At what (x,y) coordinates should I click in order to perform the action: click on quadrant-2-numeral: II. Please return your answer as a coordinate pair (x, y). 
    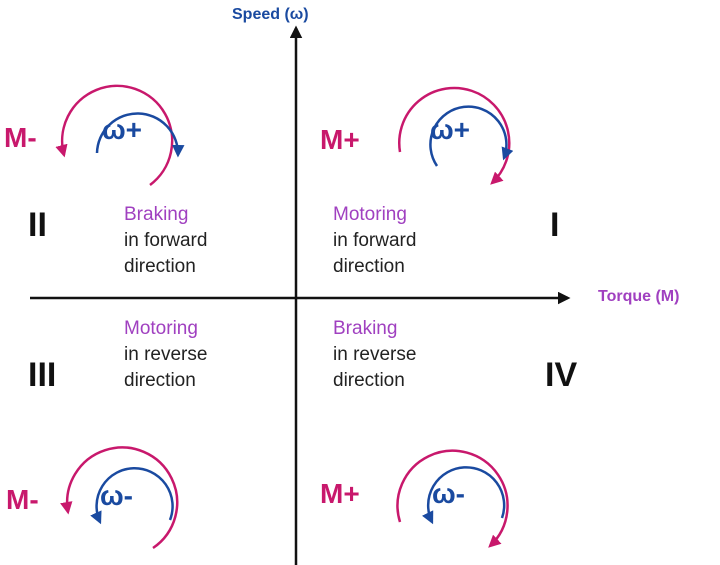
    Looking at the image, I should click on (37, 225).